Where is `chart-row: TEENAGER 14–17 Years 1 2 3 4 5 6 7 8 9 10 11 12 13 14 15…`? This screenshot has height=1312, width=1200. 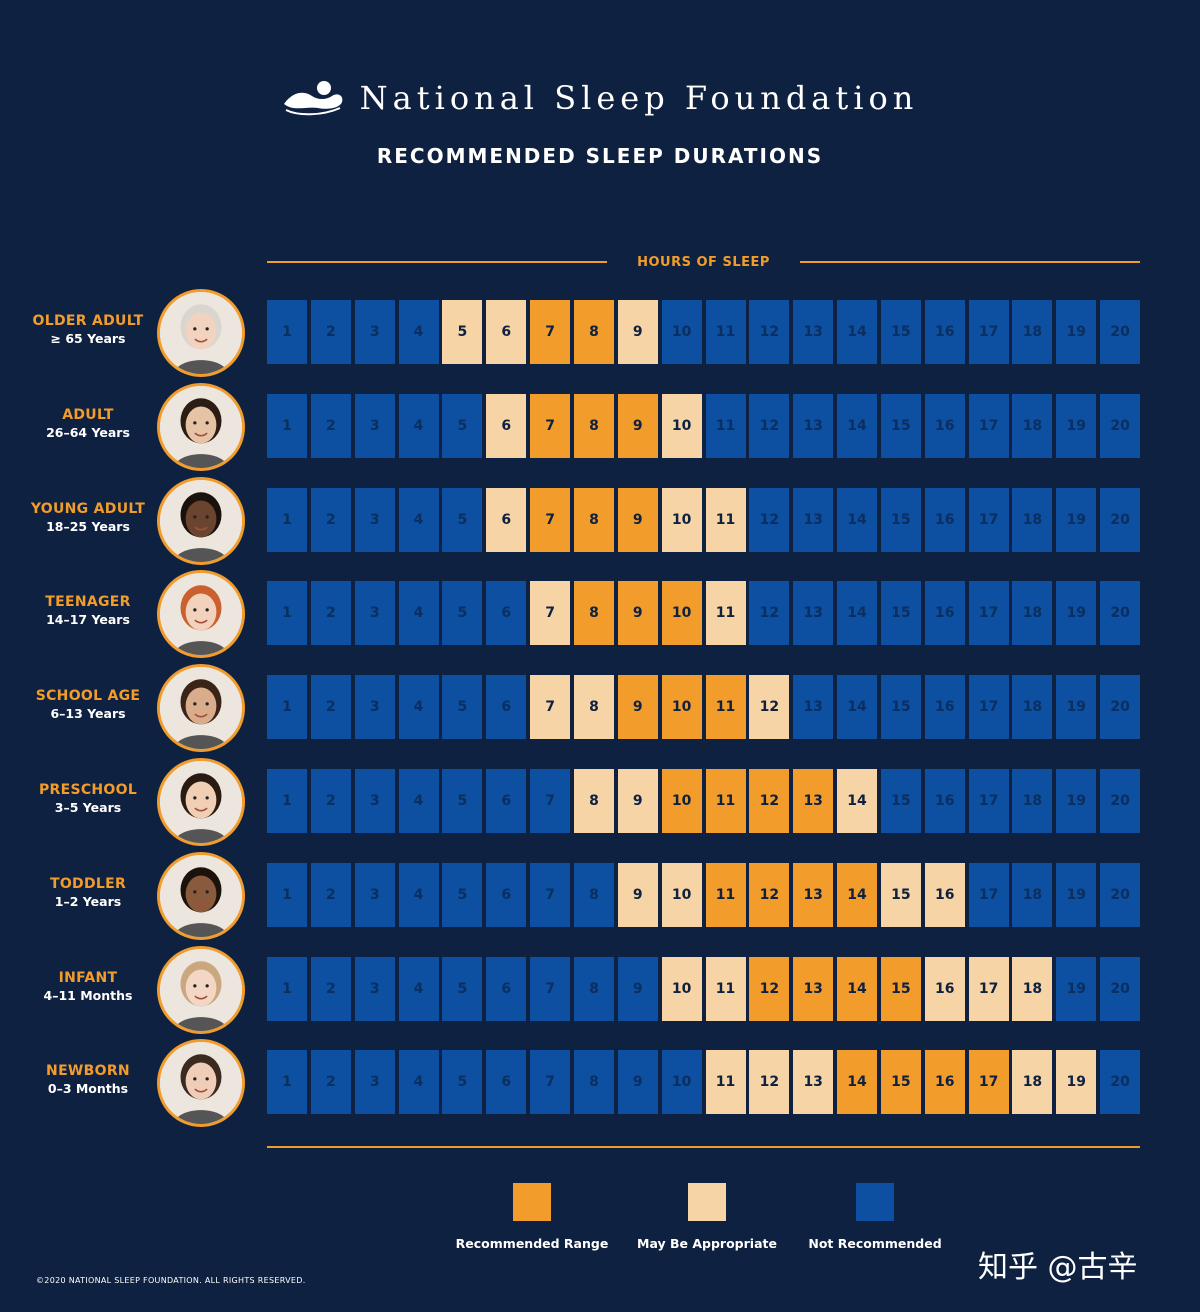 chart-row: TEENAGER 14–17 Years 1 2 3 4 5 6 7 8 9 10 11 12 13 14 15… is located at coordinates (600, 614).